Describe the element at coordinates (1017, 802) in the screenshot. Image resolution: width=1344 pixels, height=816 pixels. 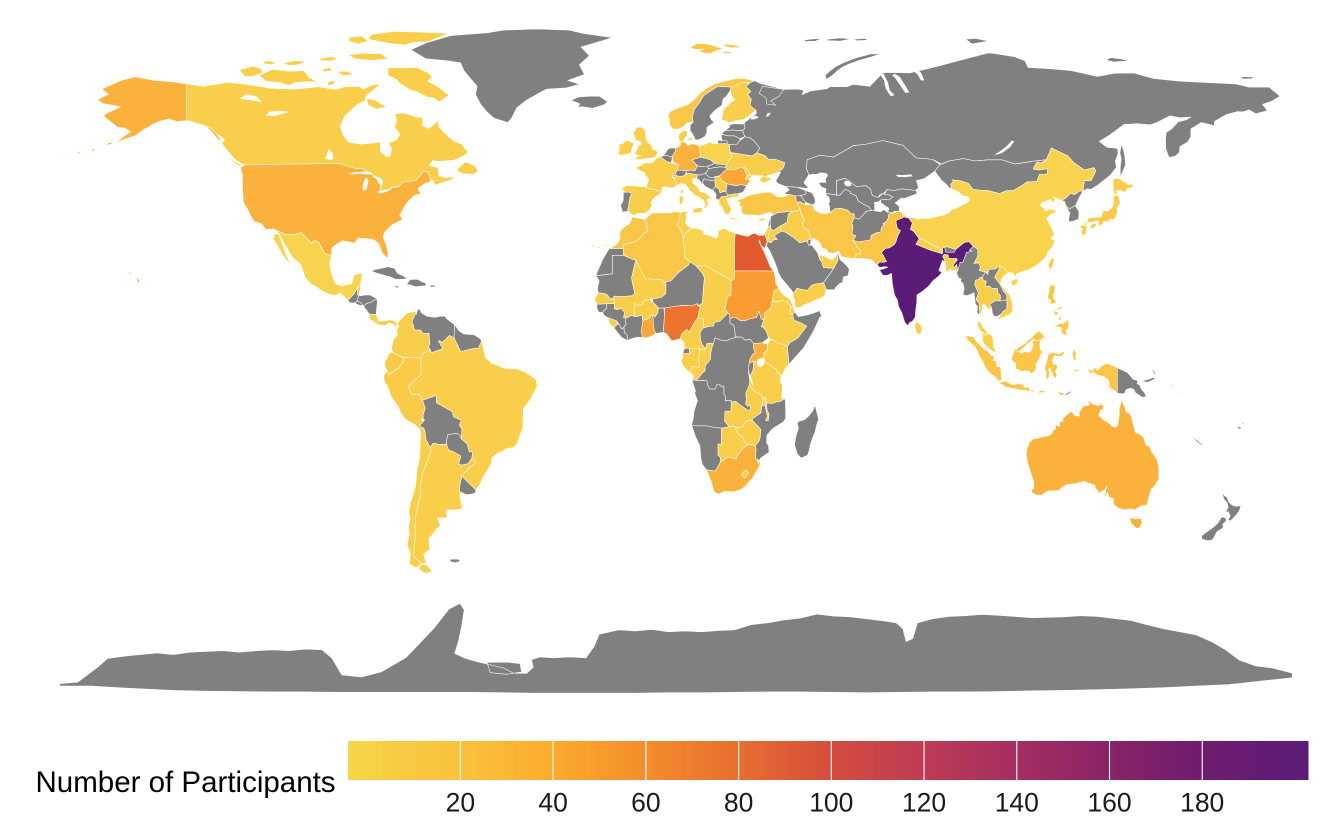
I see `svg-text: 140` at that location.